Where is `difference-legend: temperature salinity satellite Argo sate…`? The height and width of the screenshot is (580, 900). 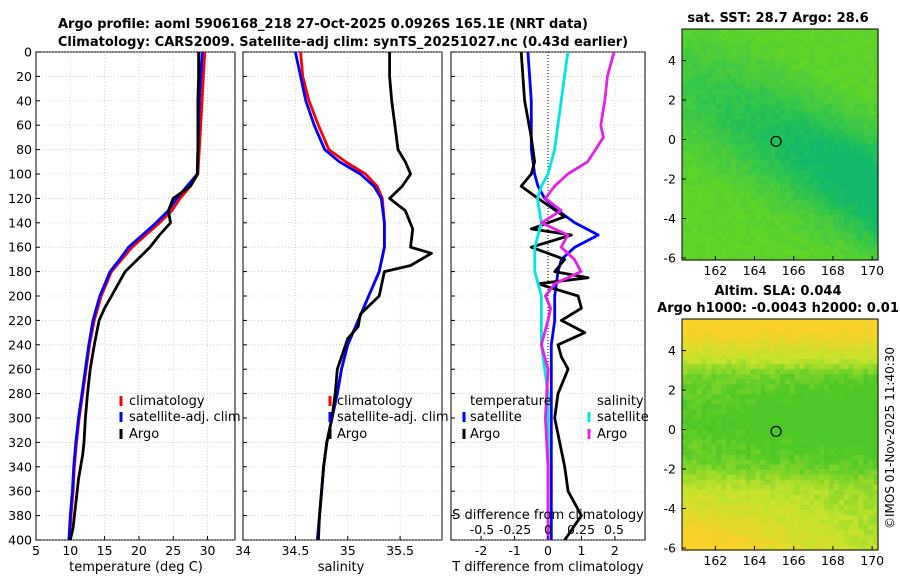
difference-legend: temperature salinity satellite Argo sate… is located at coordinates (555, 418).